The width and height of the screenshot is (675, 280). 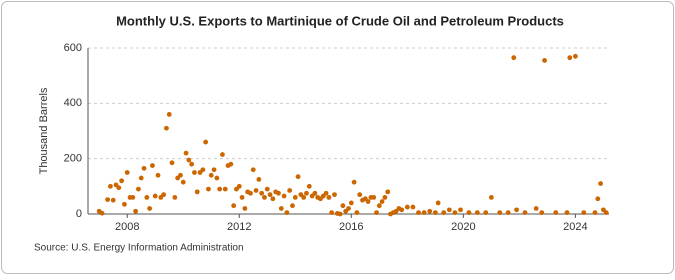 What do you see at coordinates (351, 227) in the screenshot?
I see `x-tick-label: 2016` at bounding box center [351, 227].